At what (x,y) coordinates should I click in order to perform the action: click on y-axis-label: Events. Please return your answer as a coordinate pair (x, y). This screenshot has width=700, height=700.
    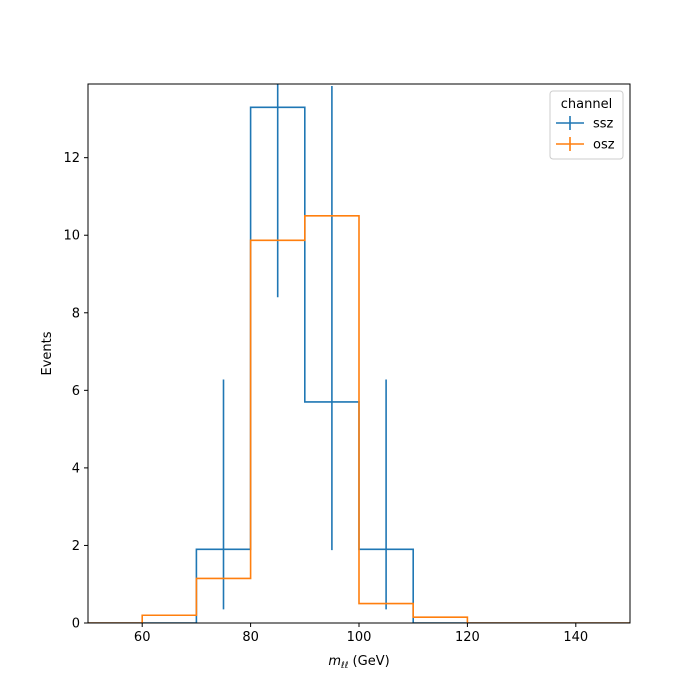
    Looking at the image, I should click on (47, 353).